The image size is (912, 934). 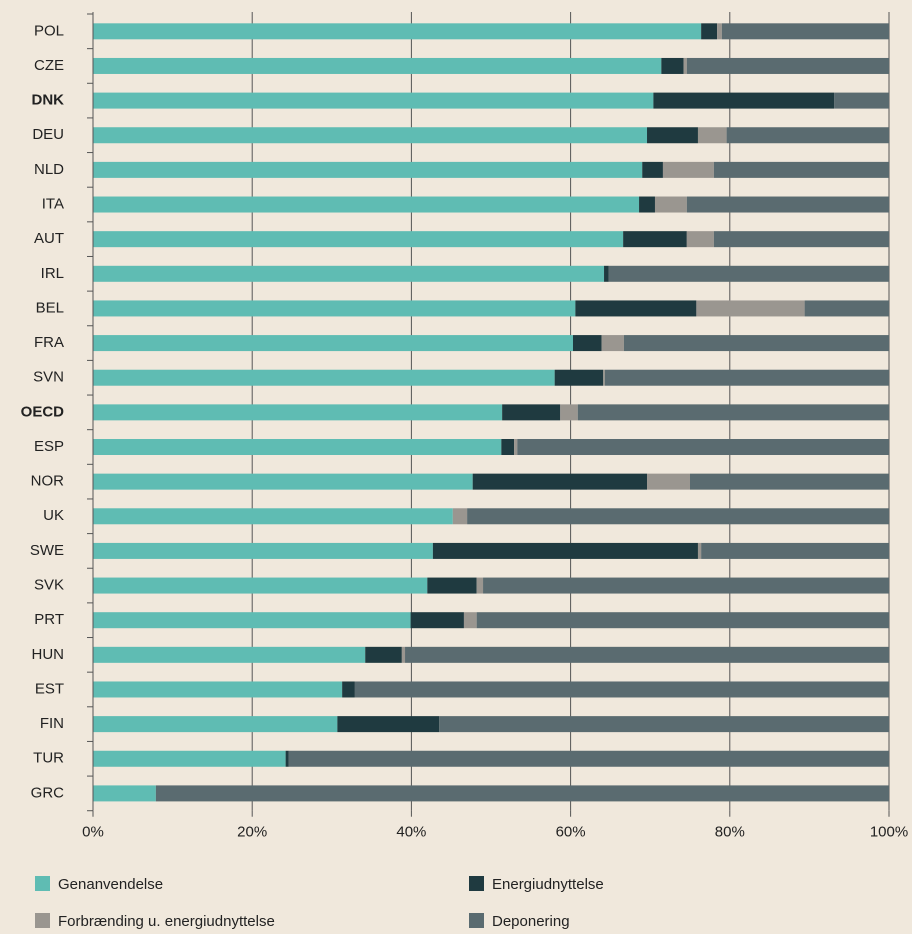 I want to click on y-tick-label: DNK, so click(x=48, y=100).